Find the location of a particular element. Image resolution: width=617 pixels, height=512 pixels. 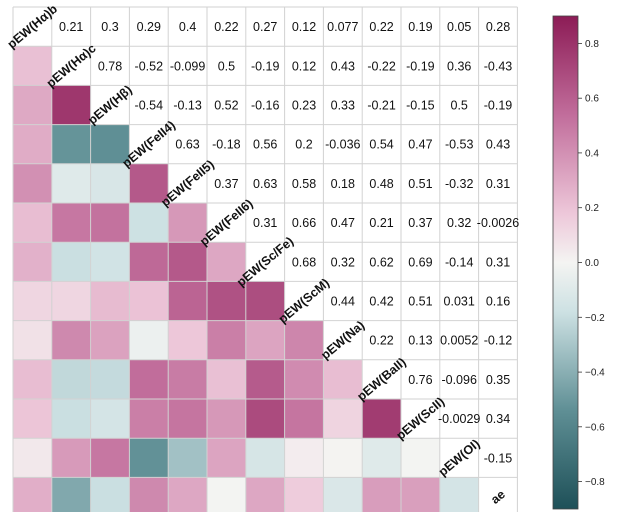

correlation-value: 0.69 is located at coordinates (420, 262).